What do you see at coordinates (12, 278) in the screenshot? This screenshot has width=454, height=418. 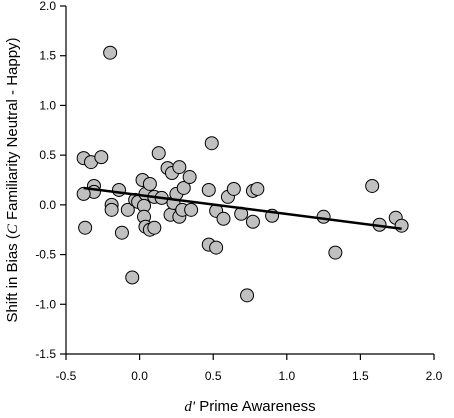 I see `y-axis-title-start: Shift in Bias (` at bounding box center [12, 278].